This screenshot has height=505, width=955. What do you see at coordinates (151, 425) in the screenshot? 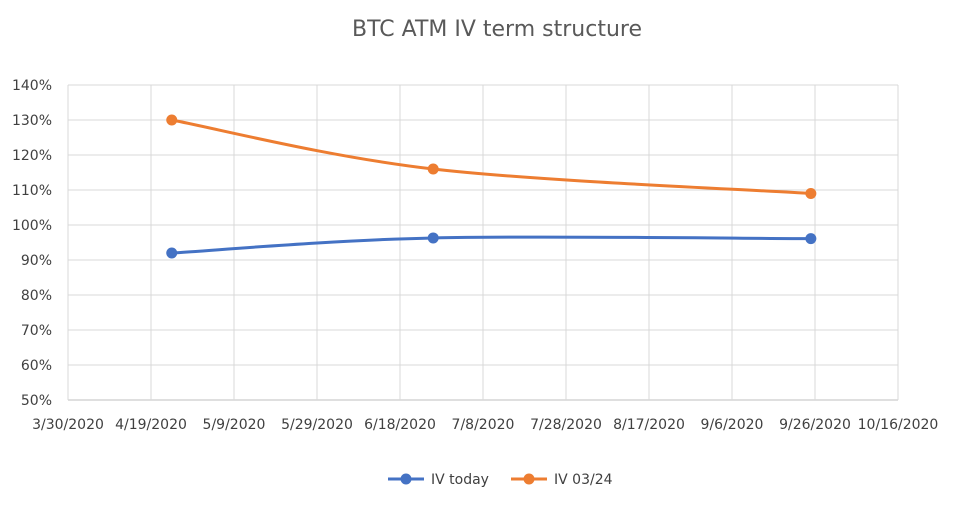
I see `x-tick-label: 4/19/2020` at bounding box center [151, 425].